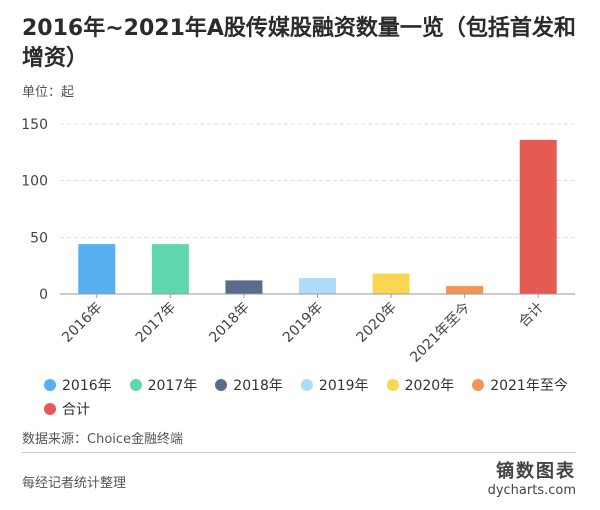  Describe the element at coordinates (376, 323) in the screenshot. I see `x-tick-label: 2020年` at that location.